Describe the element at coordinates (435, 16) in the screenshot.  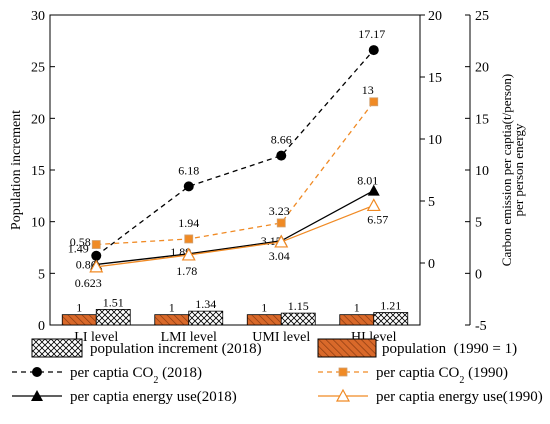
I see `right-inner-tick-label: 20` at that location.